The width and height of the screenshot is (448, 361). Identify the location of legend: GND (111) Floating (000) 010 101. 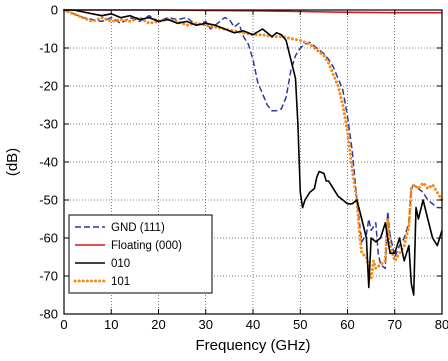
(140, 254).